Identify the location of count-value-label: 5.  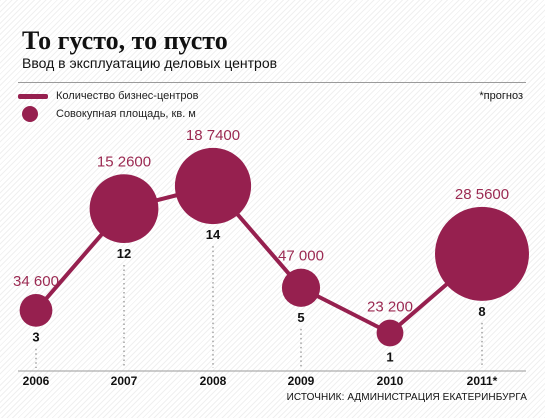
(300, 317).